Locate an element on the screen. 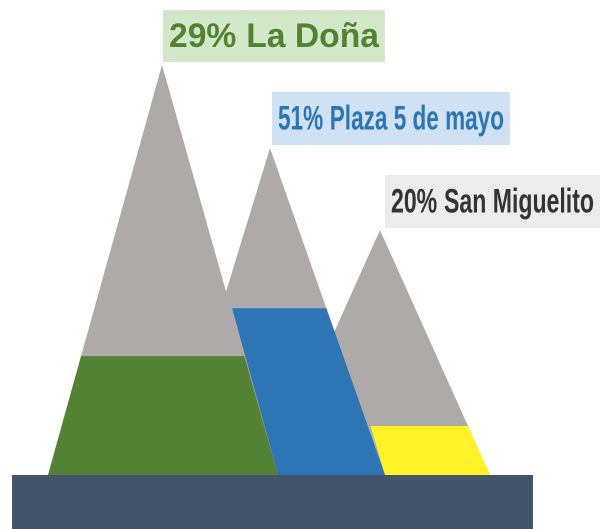 The height and width of the screenshot is (529, 604). value-label: 20% is located at coordinates (414, 201).